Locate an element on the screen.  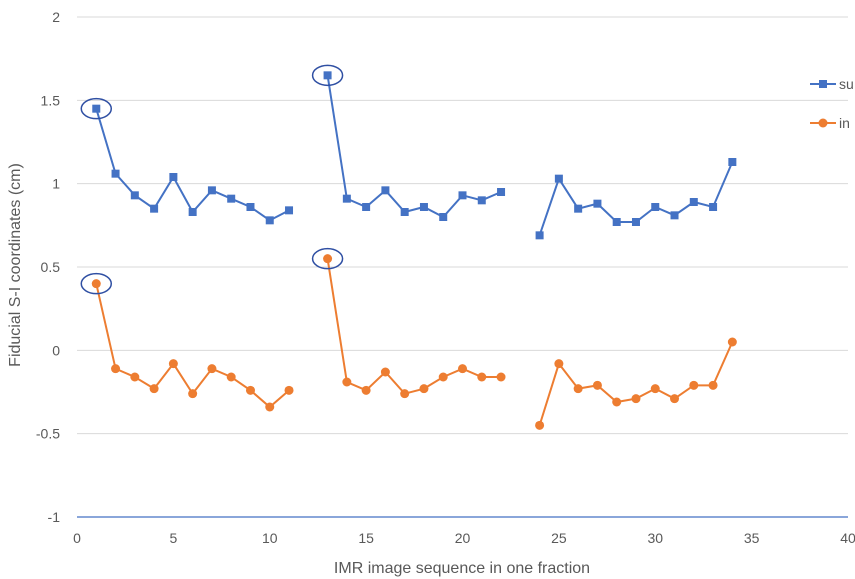
y-tick-label: 0.5 is located at coordinates (51, 267).